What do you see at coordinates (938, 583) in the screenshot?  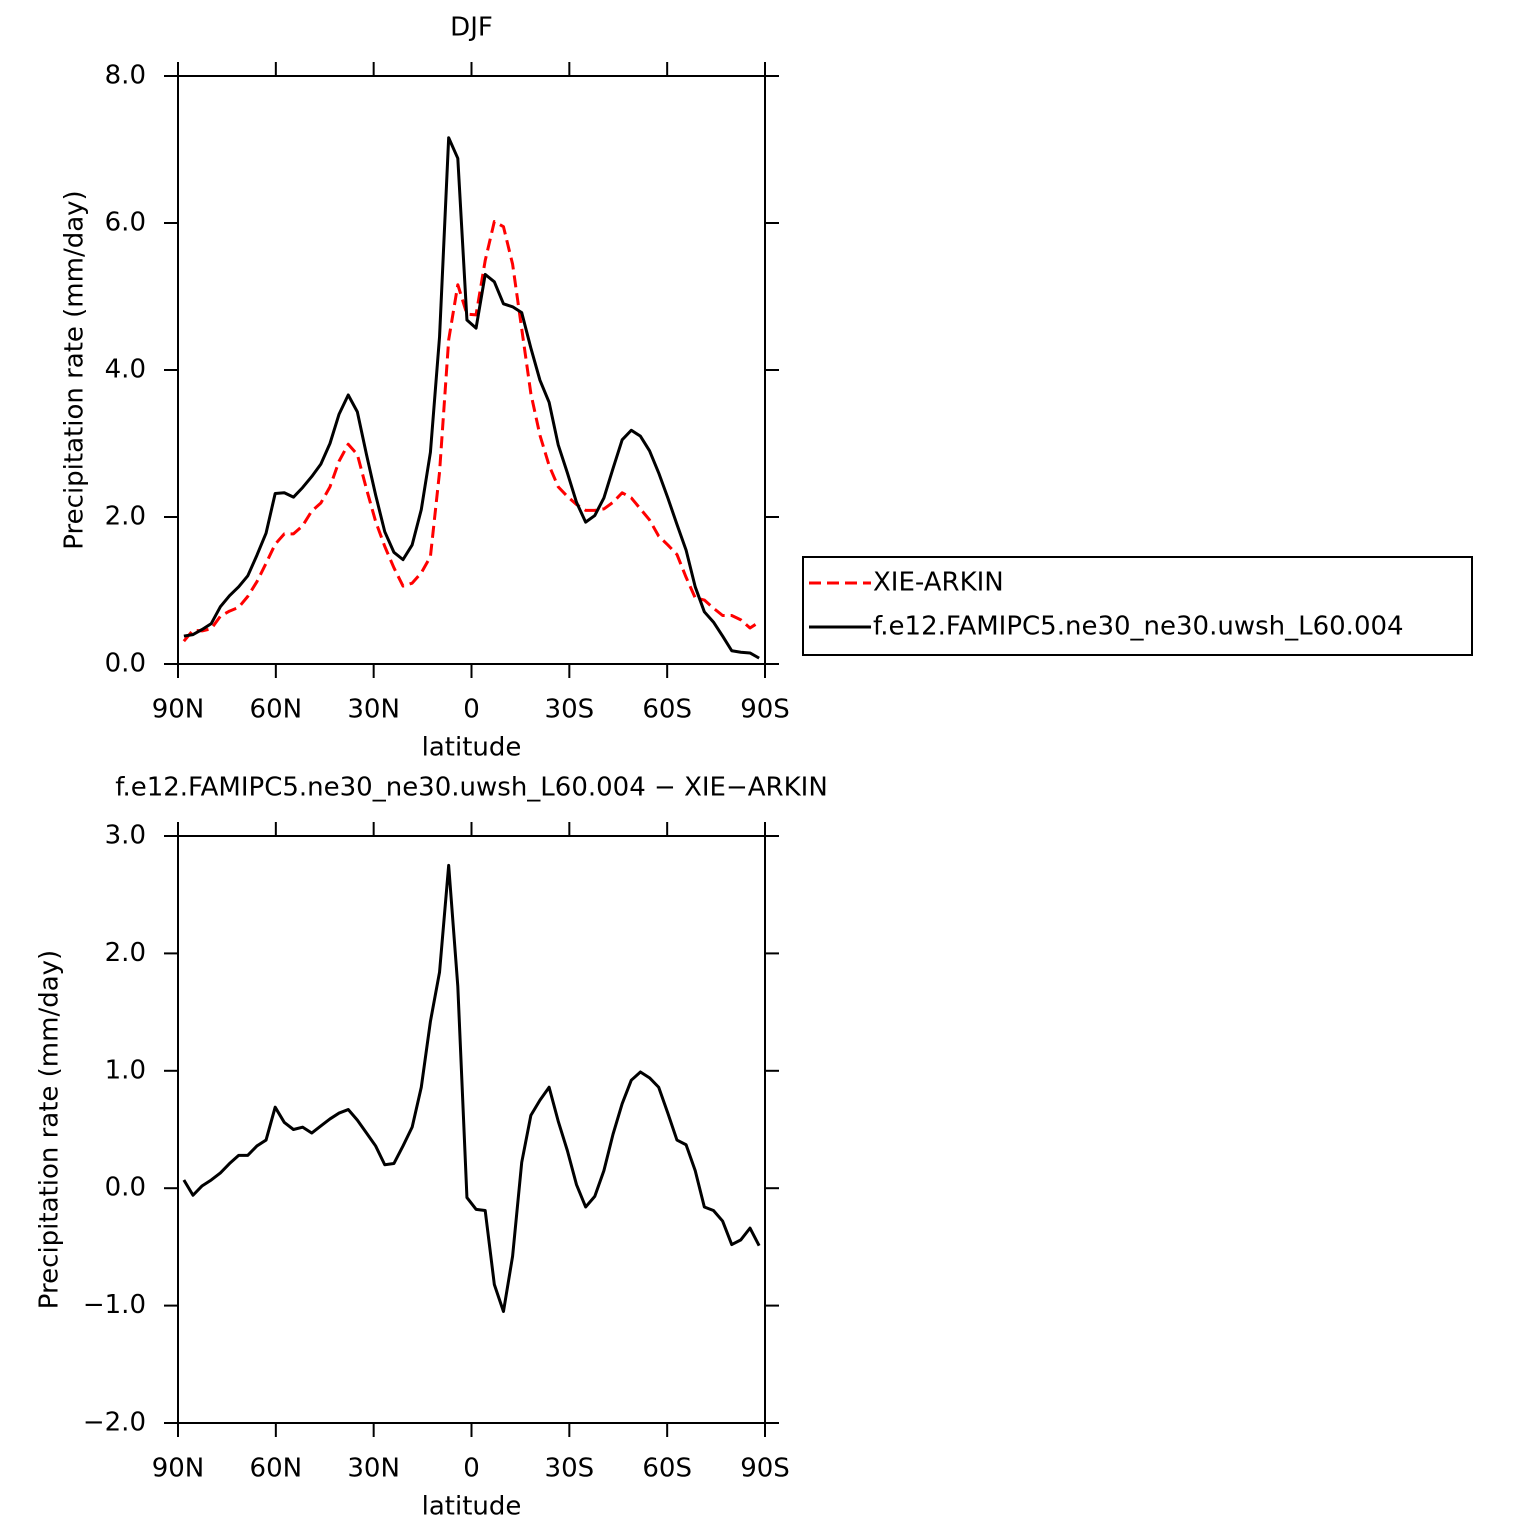 I see `legend-label: XIE-ARKIN` at bounding box center [938, 583].